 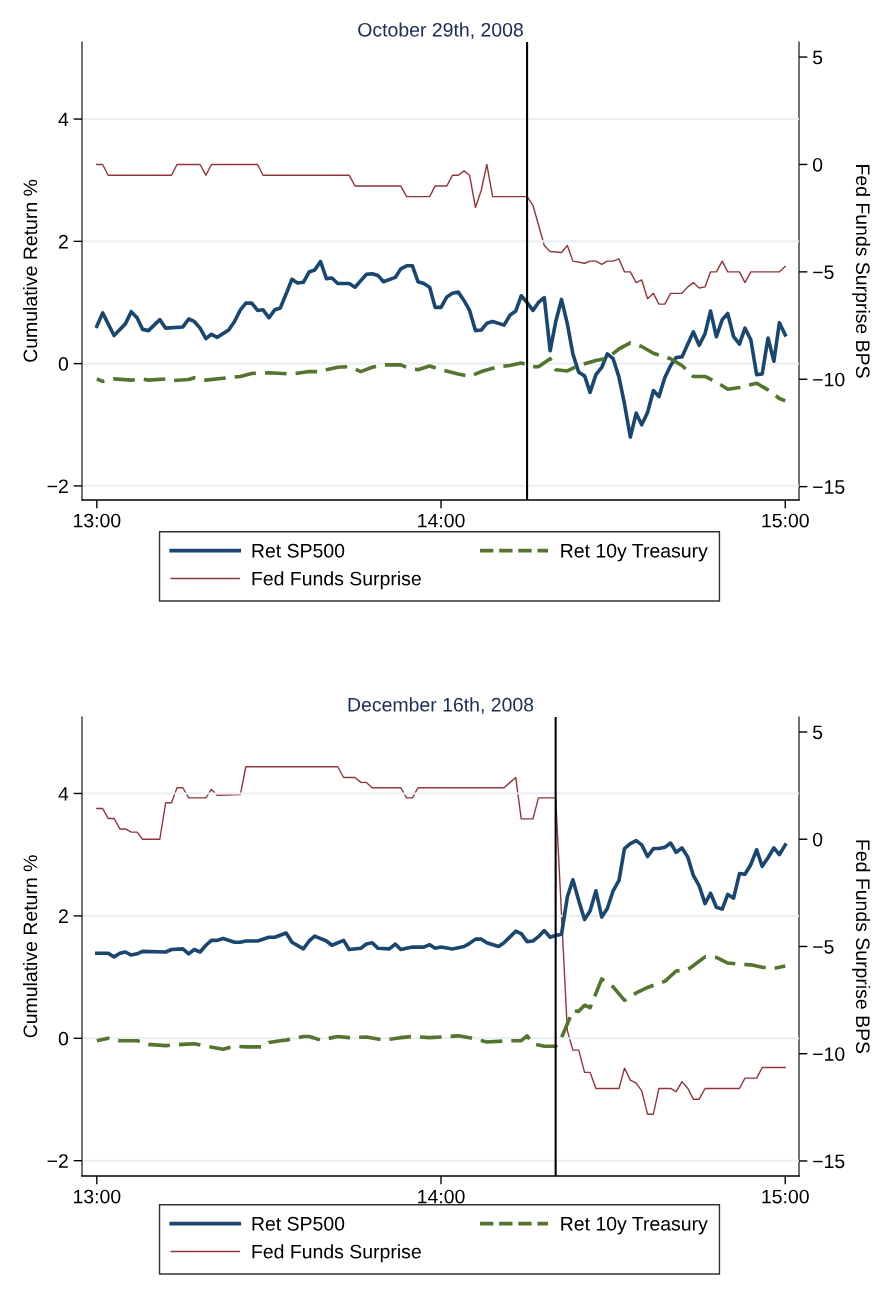 What do you see at coordinates (440, 30) in the screenshot?
I see `chart-title: October 29th, 2008` at bounding box center [440, 30].